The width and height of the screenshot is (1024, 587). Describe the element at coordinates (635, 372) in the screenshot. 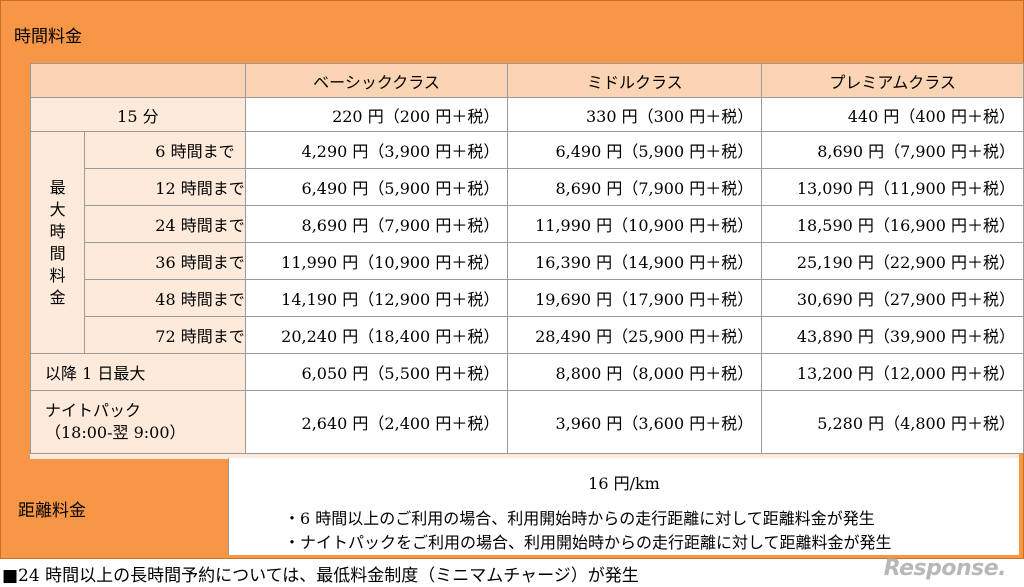

I see `price-cell: 8,800 円（8,000 円＋税）` at that location.